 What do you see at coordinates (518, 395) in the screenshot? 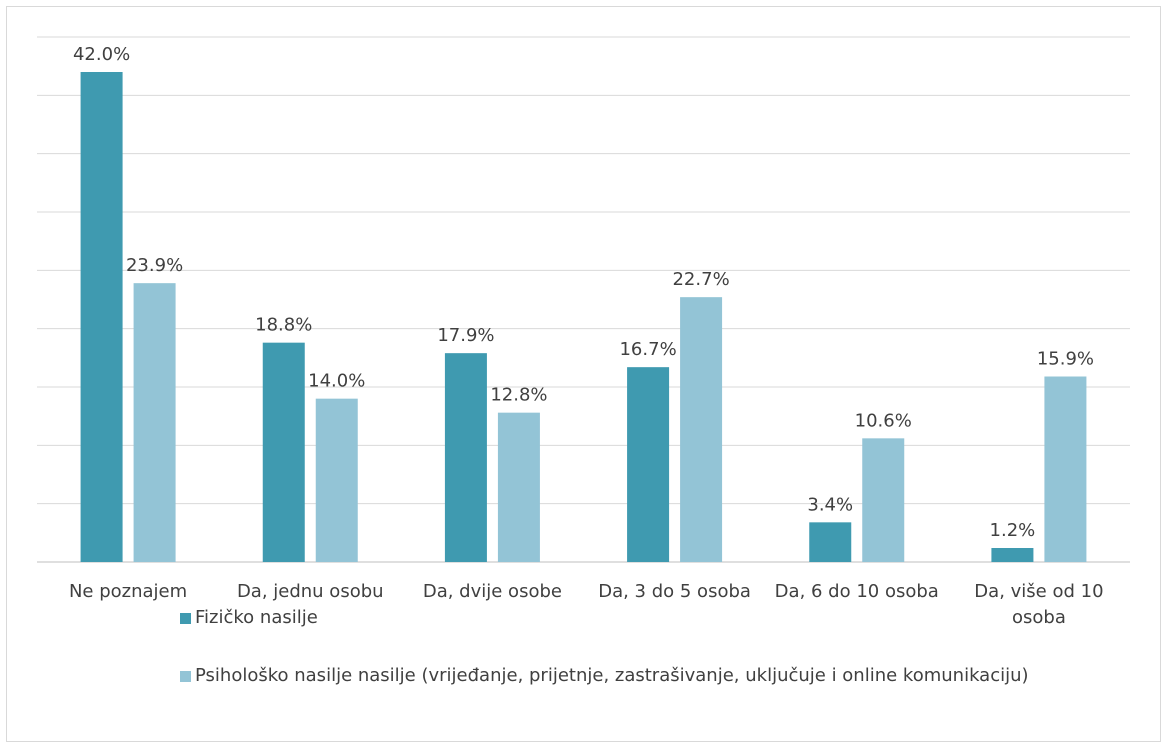
I see `data-label: 12.8%` at bounding box center [518, 395].